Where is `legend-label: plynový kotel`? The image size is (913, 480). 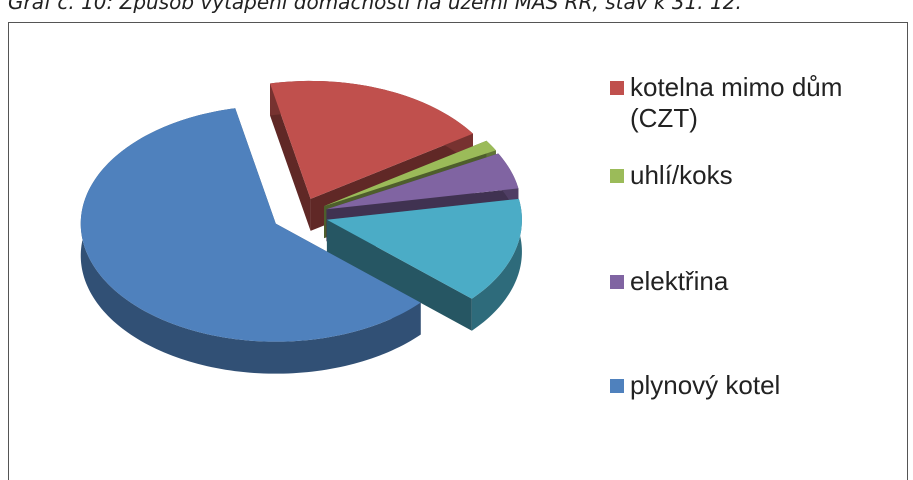 legend-label: plynový kotel is located at coordinates (705, 385).